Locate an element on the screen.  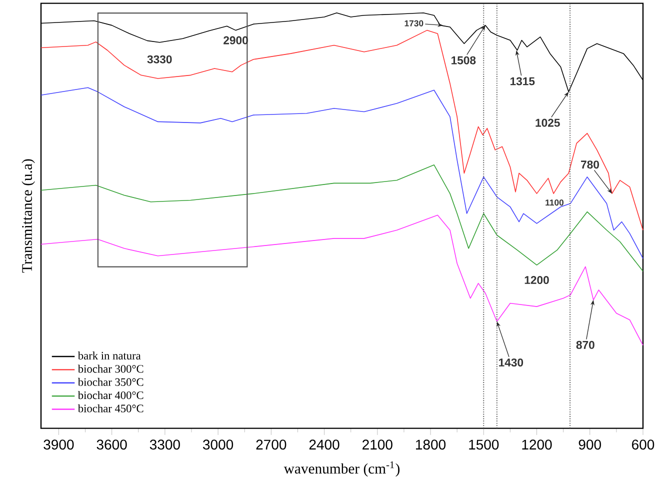
x-tick-label: 600 is located at coordinates (643, 445).